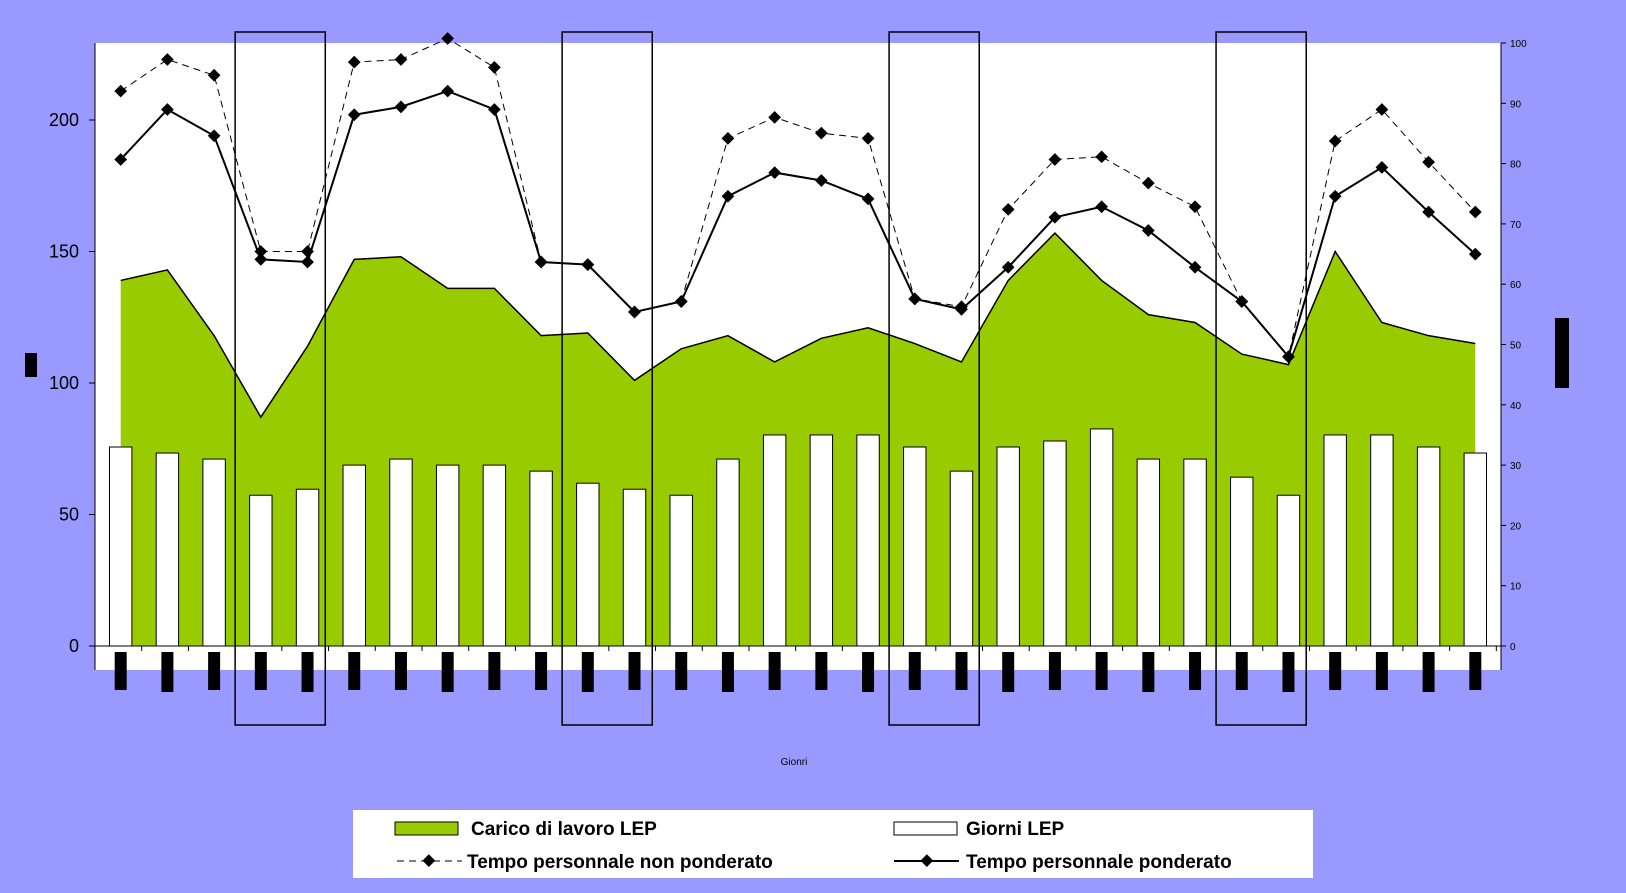  I want to click on legend-swatch-days, so click(925, 828).